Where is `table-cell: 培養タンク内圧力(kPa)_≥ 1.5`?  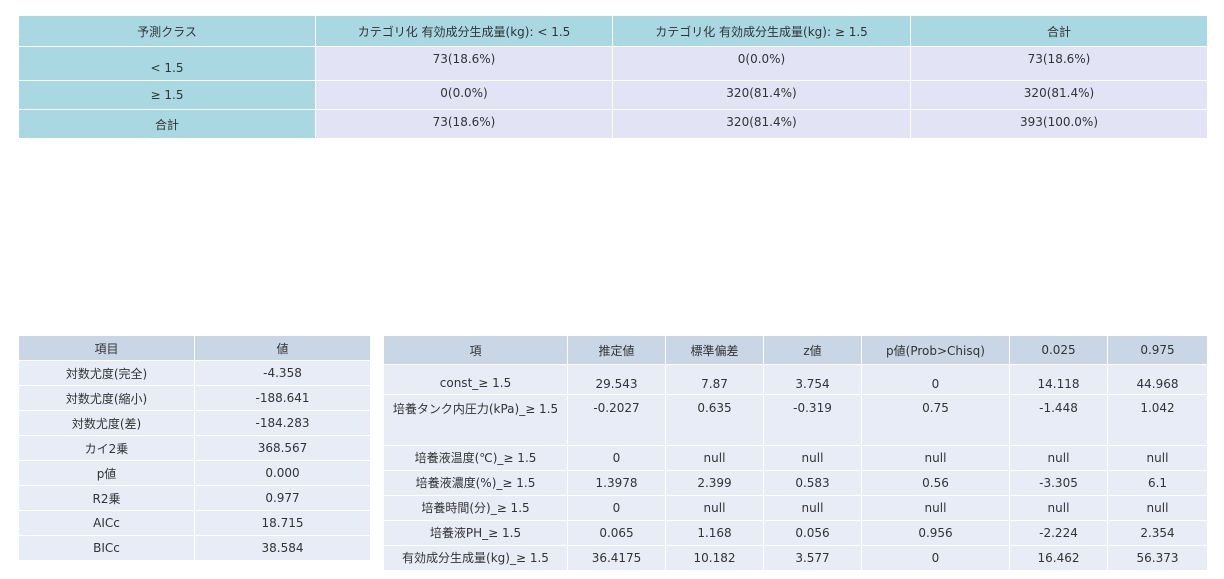 table-cell: 培養タンク内圧力(kPa)_≥ 1.5 is located at coordinates (475, 420).